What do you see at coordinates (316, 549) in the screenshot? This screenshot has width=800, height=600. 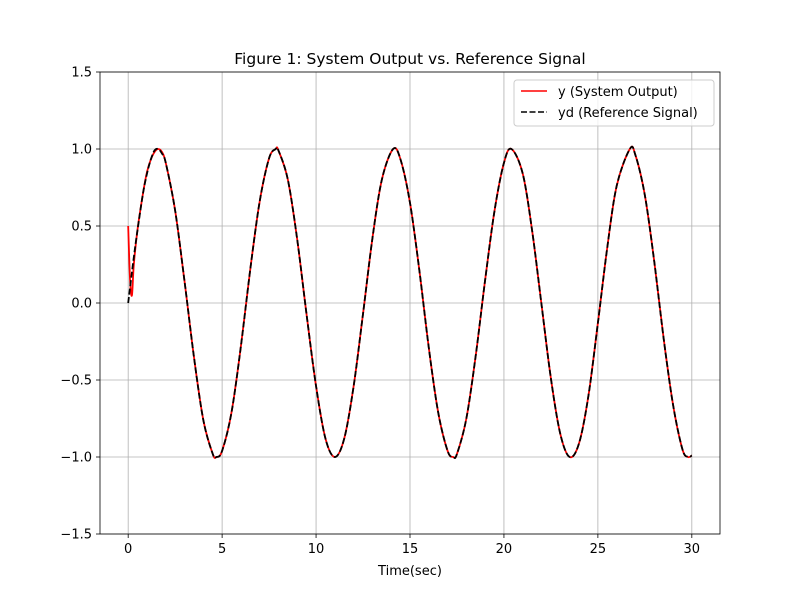 I see `x-tick-label: 10` at bounding box center [316, 549].